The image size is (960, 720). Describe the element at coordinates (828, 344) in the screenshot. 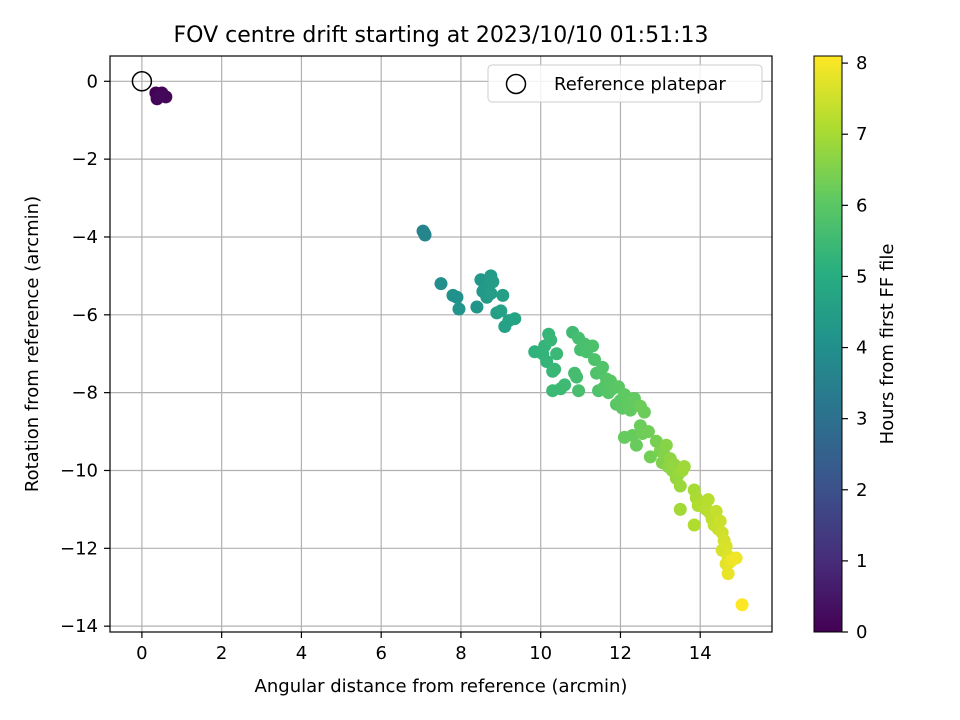

I see `colorbar-gradient` at that location.